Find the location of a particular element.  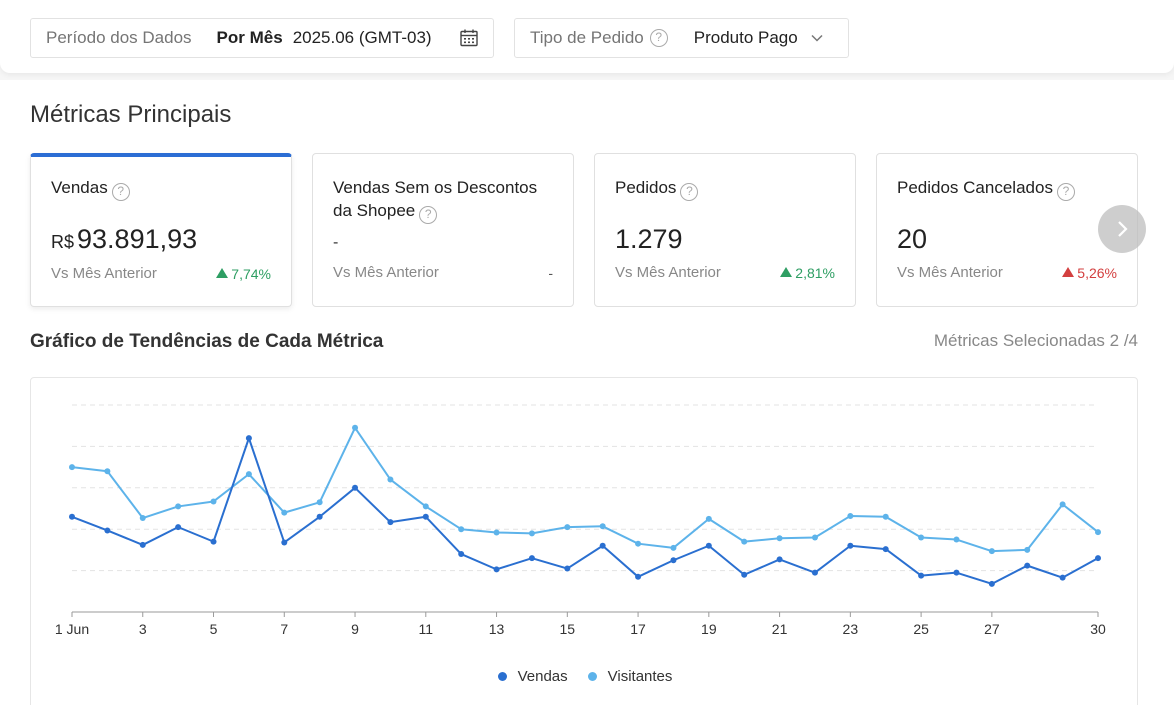

period-value: 2025.06 (GMT-03) is located at coordinates (362, 37).